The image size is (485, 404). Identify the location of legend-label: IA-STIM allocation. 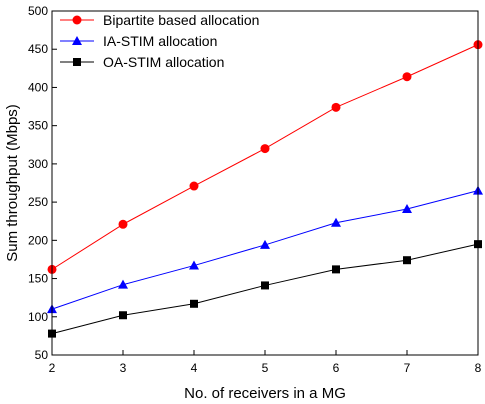
(160, 41).